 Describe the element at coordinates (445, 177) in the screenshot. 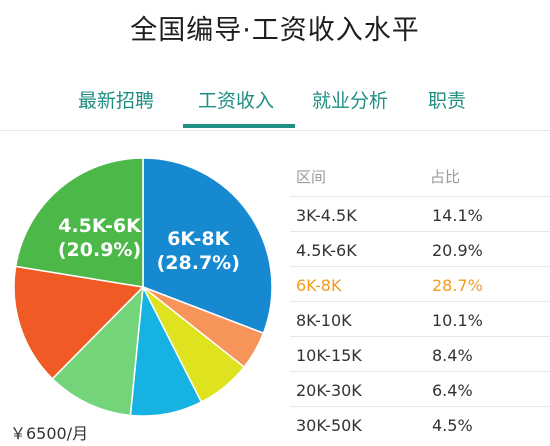

I see `column-header-share: 占比` at that location.